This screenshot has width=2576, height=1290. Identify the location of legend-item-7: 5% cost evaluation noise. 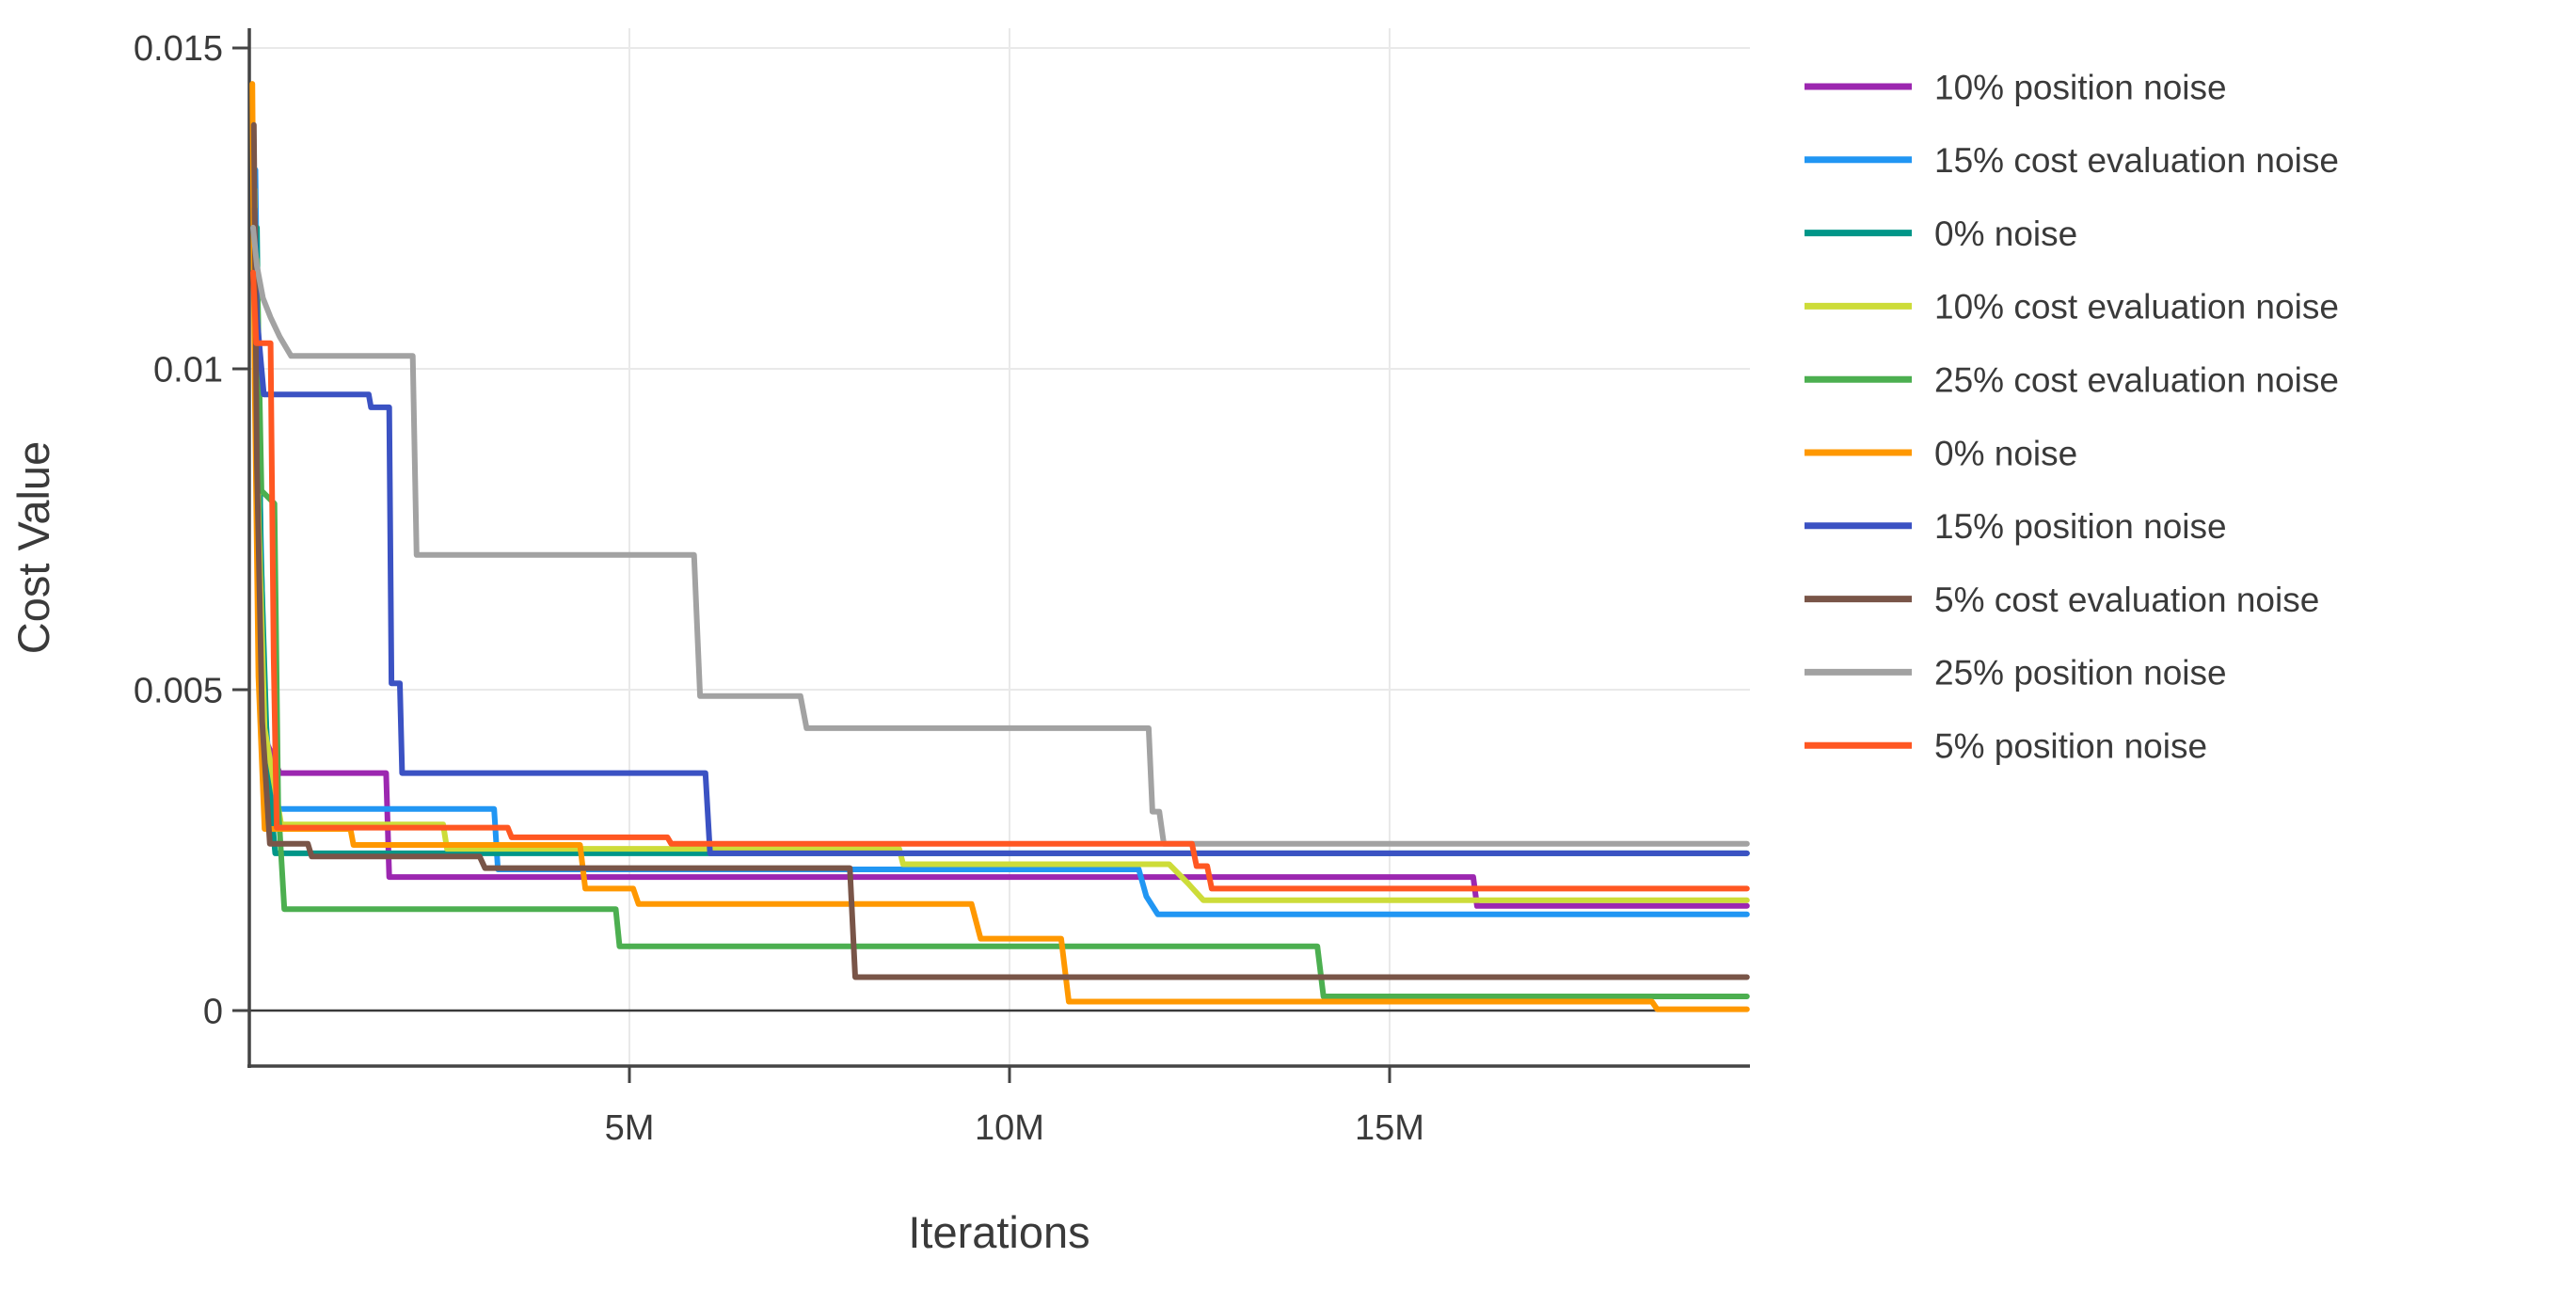
(2062, 600).